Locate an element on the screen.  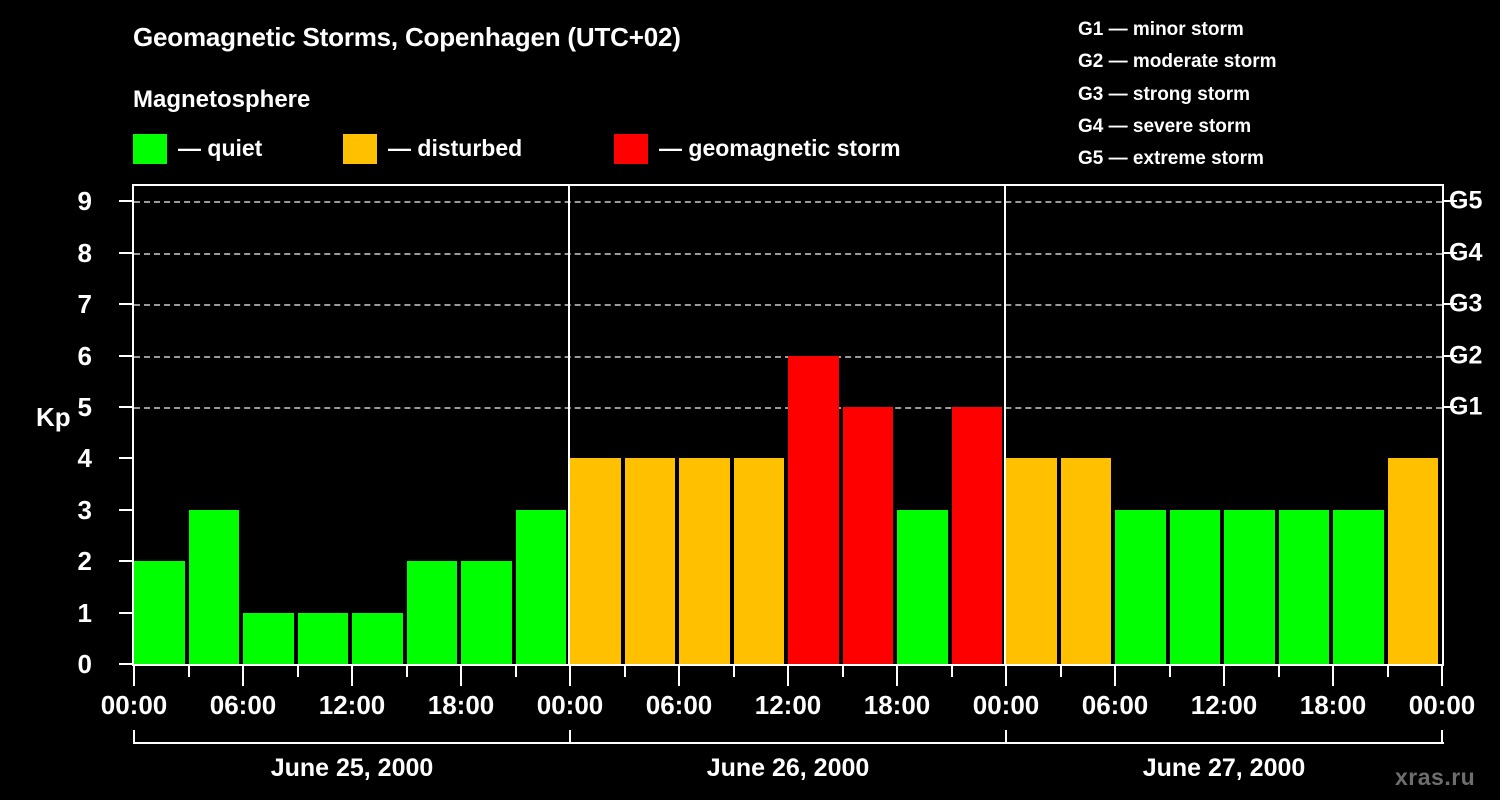
date-label-1: June 25, 2000 is located at coordinates (352, 768).